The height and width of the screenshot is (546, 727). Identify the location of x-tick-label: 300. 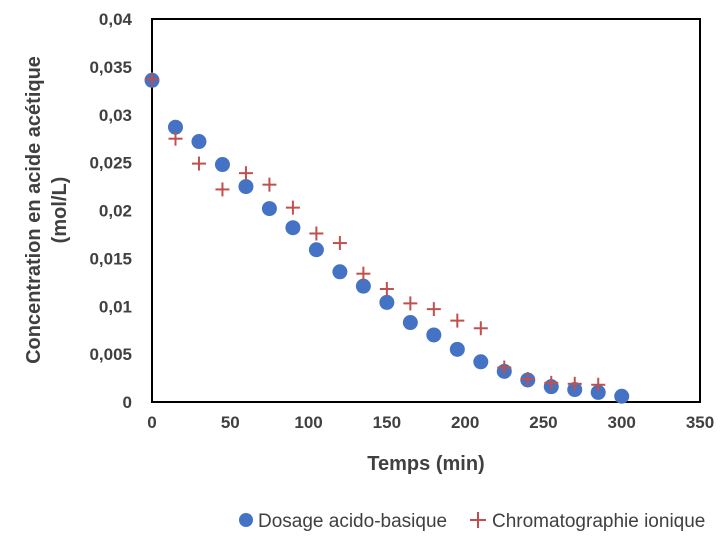
(622, 422).